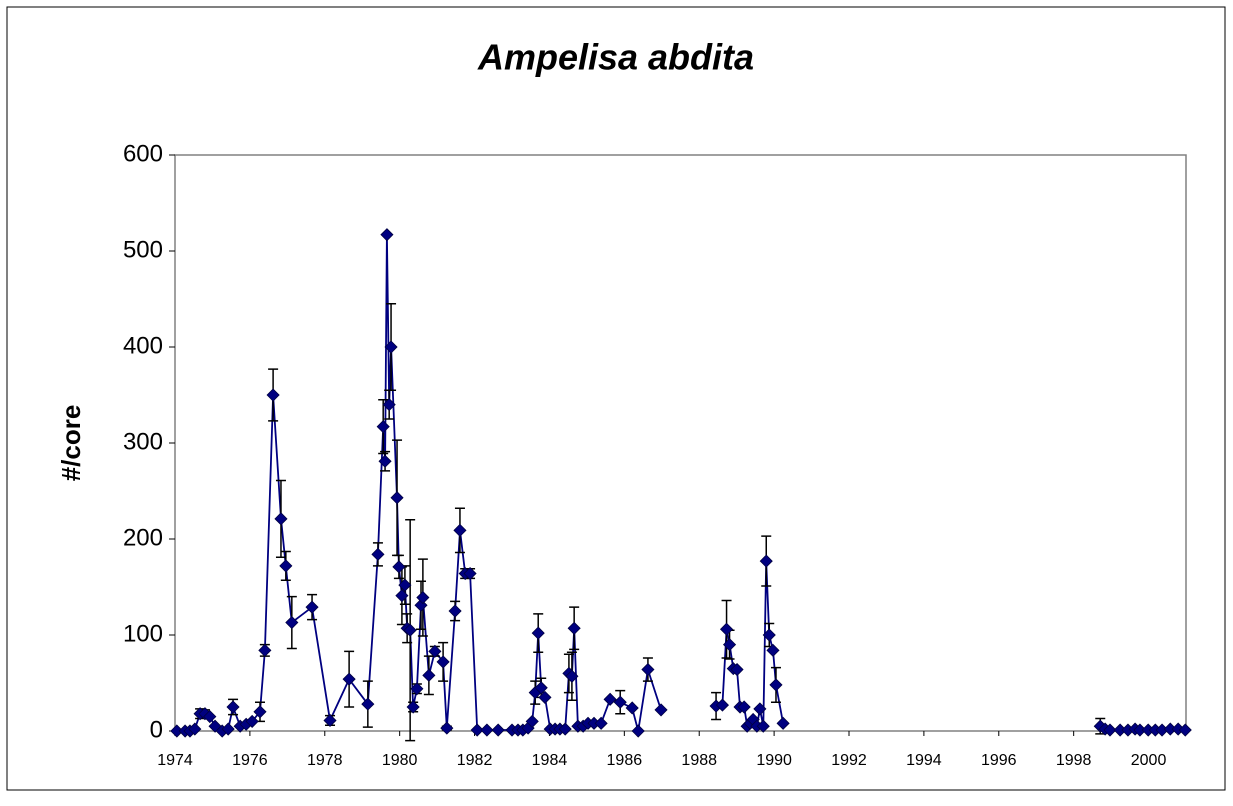 The height and width of the screenshot is (806, 1233). I want to click on x-tick-label: 1986, so click(625, 760).